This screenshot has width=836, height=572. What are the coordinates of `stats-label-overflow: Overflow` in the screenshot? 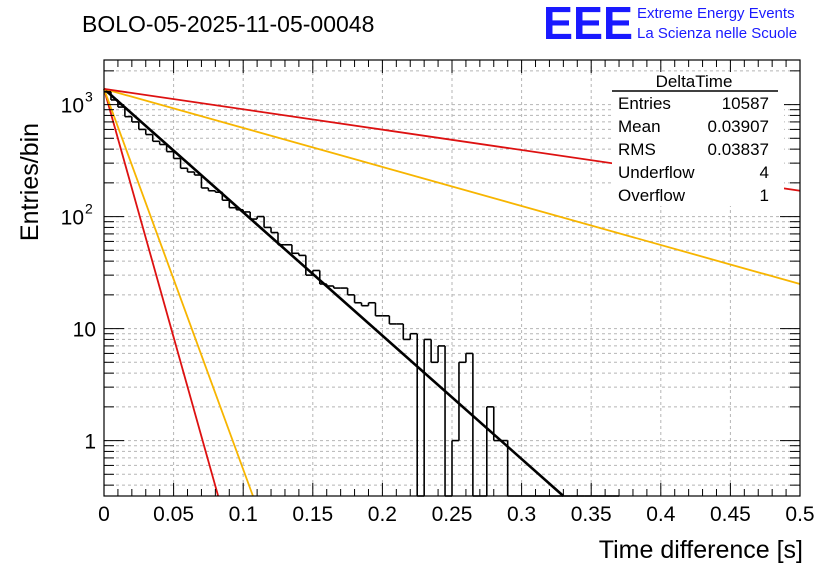 It's located at (652, 195).